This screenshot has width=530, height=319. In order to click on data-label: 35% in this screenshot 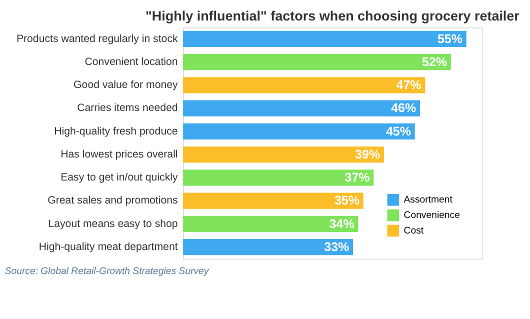, I will do `click(347, 201)`.